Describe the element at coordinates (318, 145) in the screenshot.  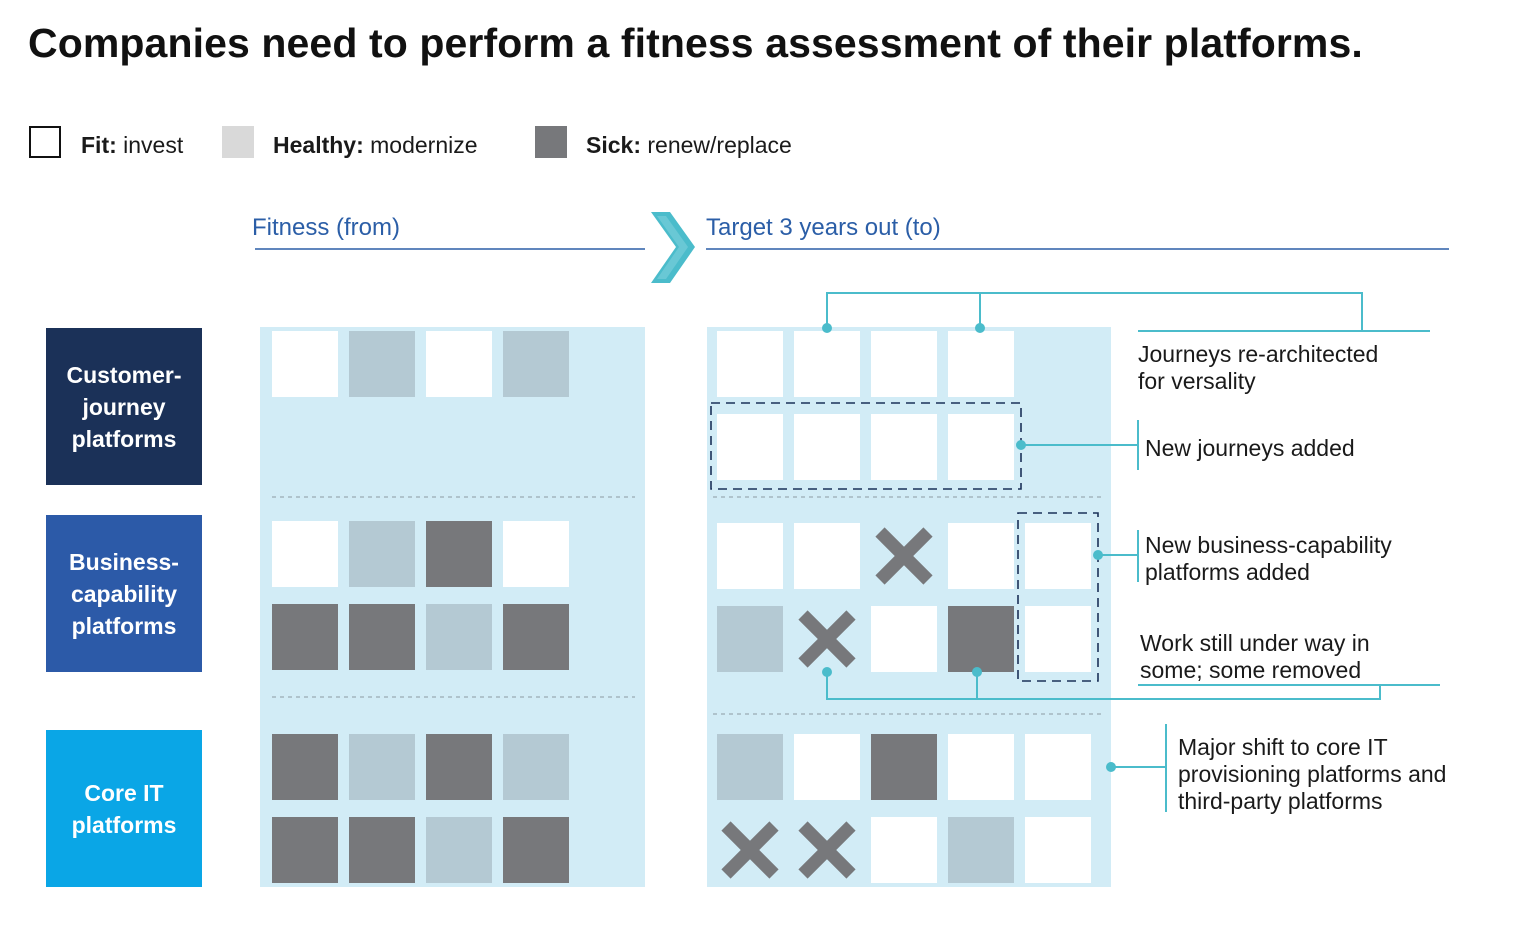
I see `legend-label-healthy: Healthy:` at that location.